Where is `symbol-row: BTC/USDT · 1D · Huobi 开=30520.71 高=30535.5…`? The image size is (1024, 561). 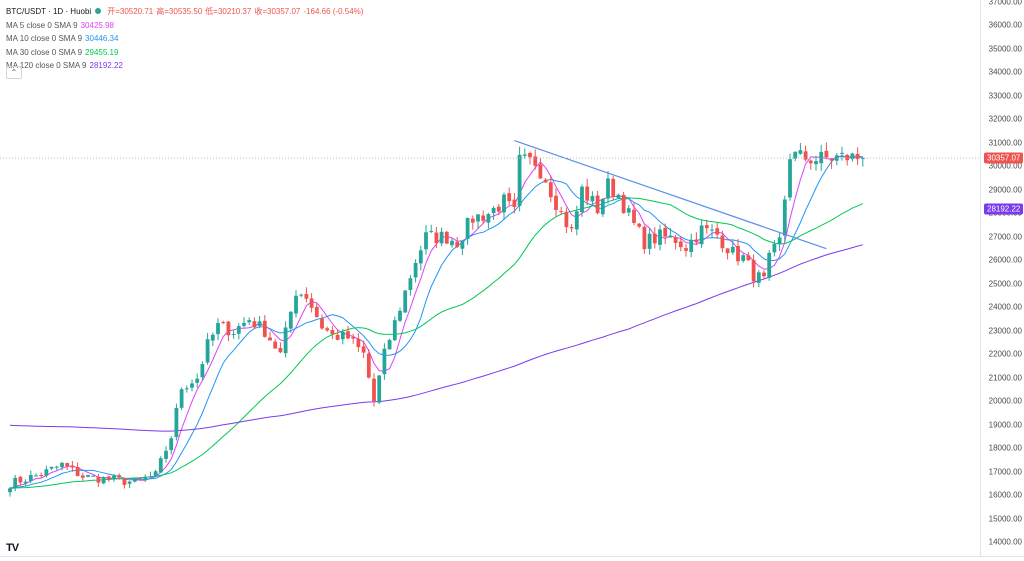
symbol-row: BTC/USDT · 1D · Huobi 开=30520.71 高=30535.5… is located at coordinates (186, 12).